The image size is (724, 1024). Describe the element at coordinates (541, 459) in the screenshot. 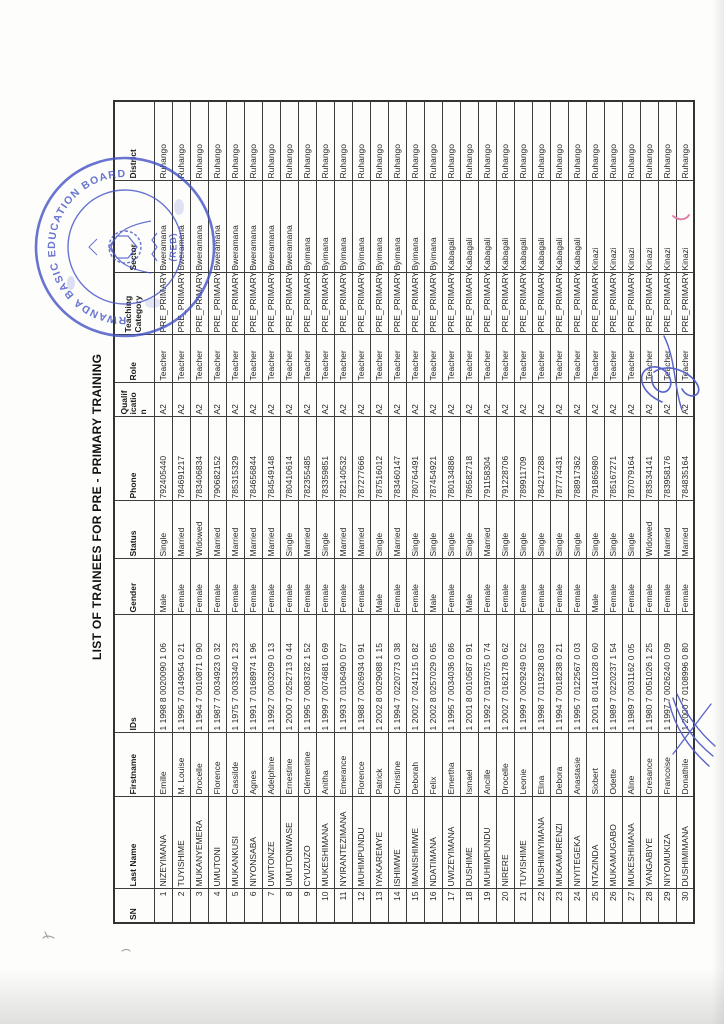

I see `cell-phone: 784217288` at that location.